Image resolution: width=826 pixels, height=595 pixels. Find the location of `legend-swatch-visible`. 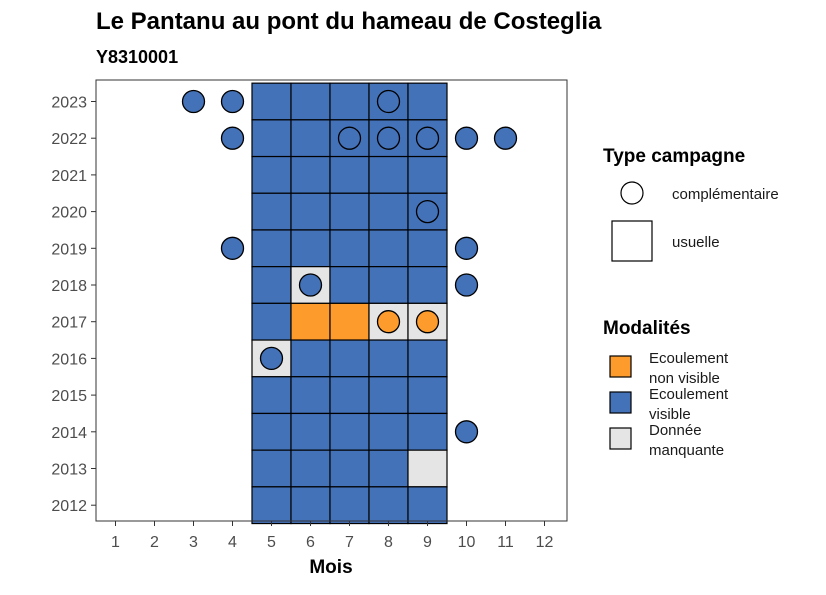

legend-swatch-visible is located at coordinates (620, 402).